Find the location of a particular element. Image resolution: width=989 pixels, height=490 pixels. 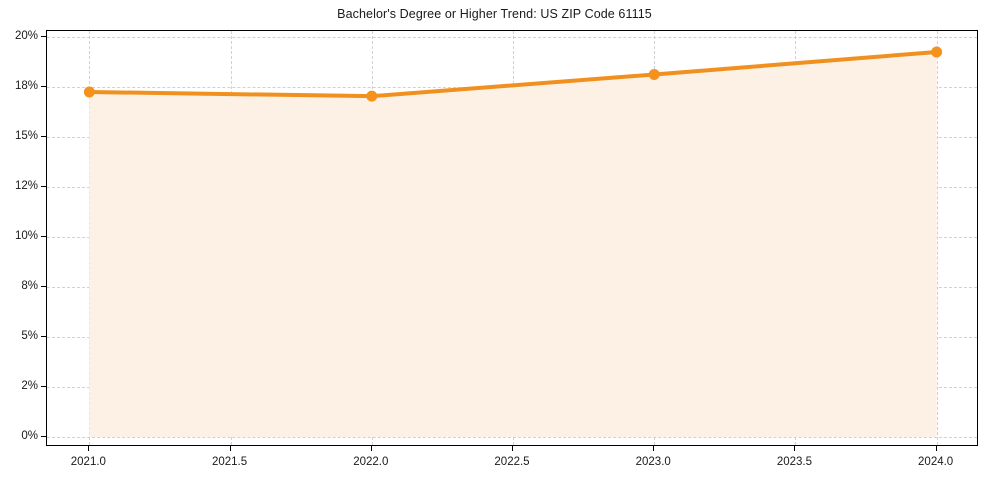

x-axis-tick-label: 2022.0 is located at coordinates (371, 462).